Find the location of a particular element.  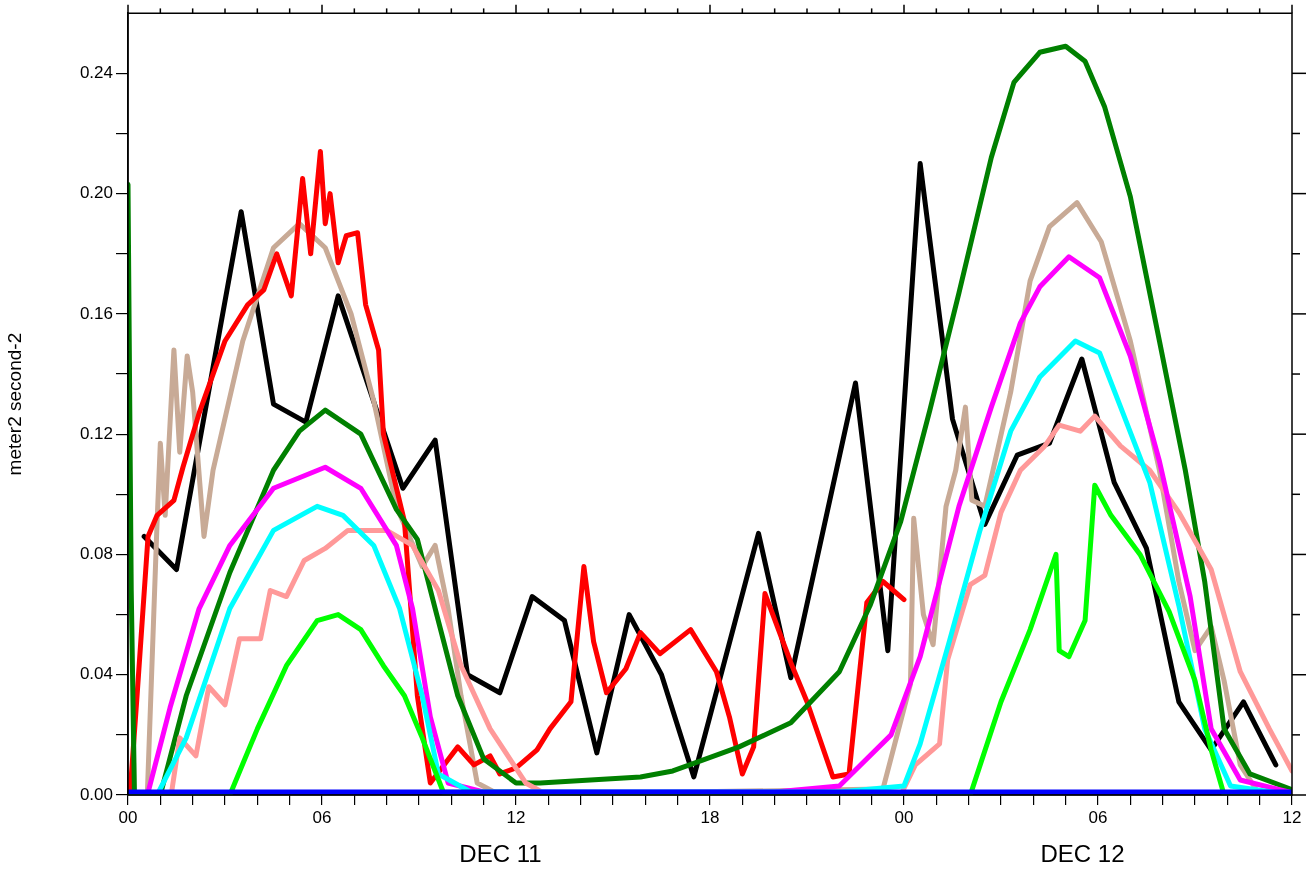

y-tick-label: 0.08 is located at coordinates (96, 554).